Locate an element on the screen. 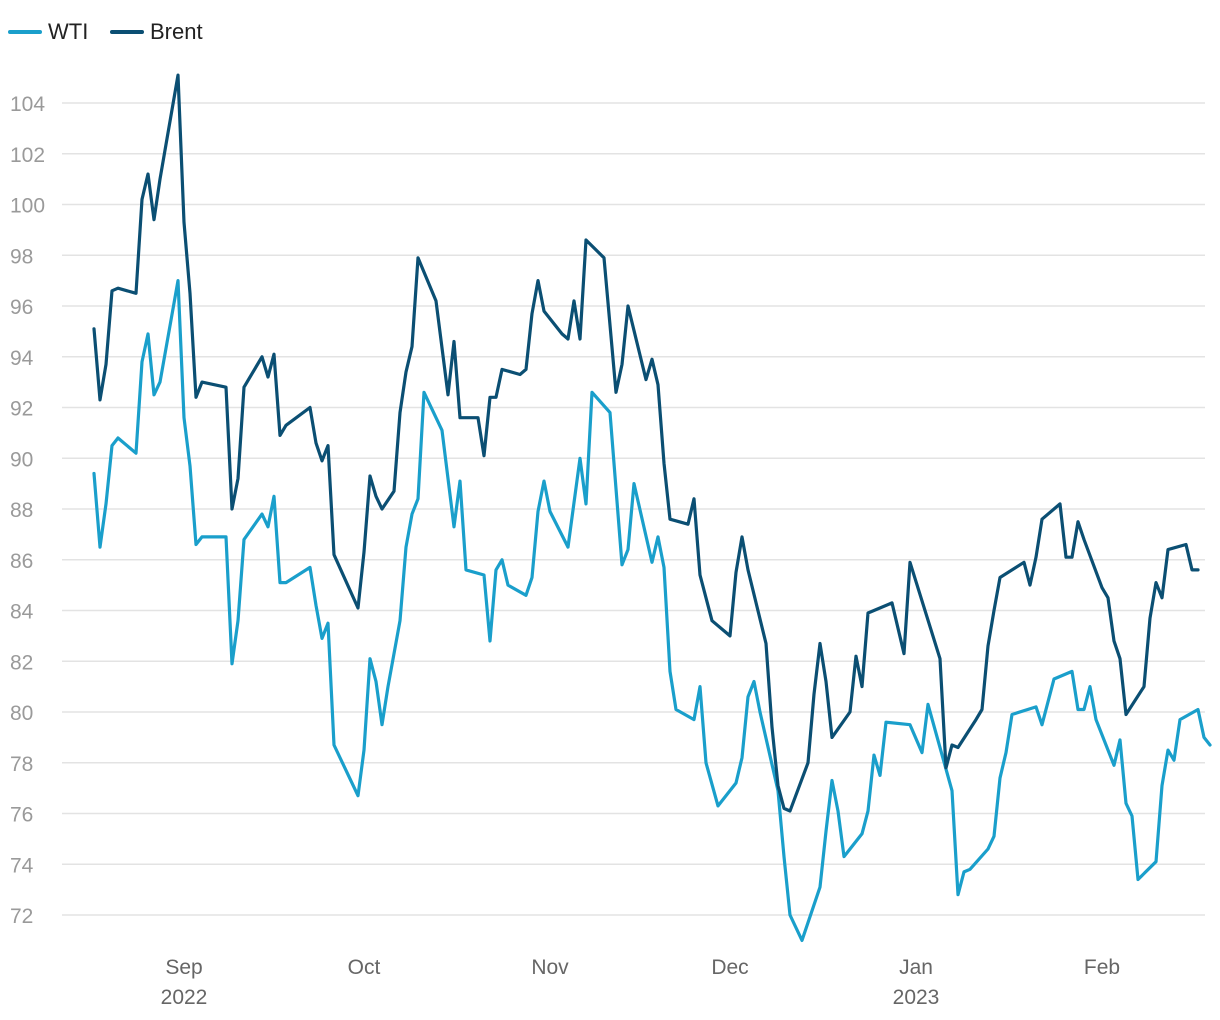  y-tick-label: 76 is located at coordinates (21, 815).